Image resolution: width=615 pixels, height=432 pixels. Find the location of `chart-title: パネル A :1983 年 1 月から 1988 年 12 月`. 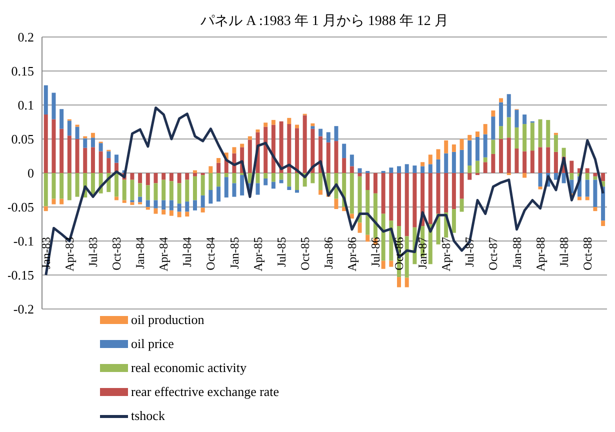

chart-title: パネル A :1983 年 1 月から 1988 年 12 月 is located at coordinates (325, 21).